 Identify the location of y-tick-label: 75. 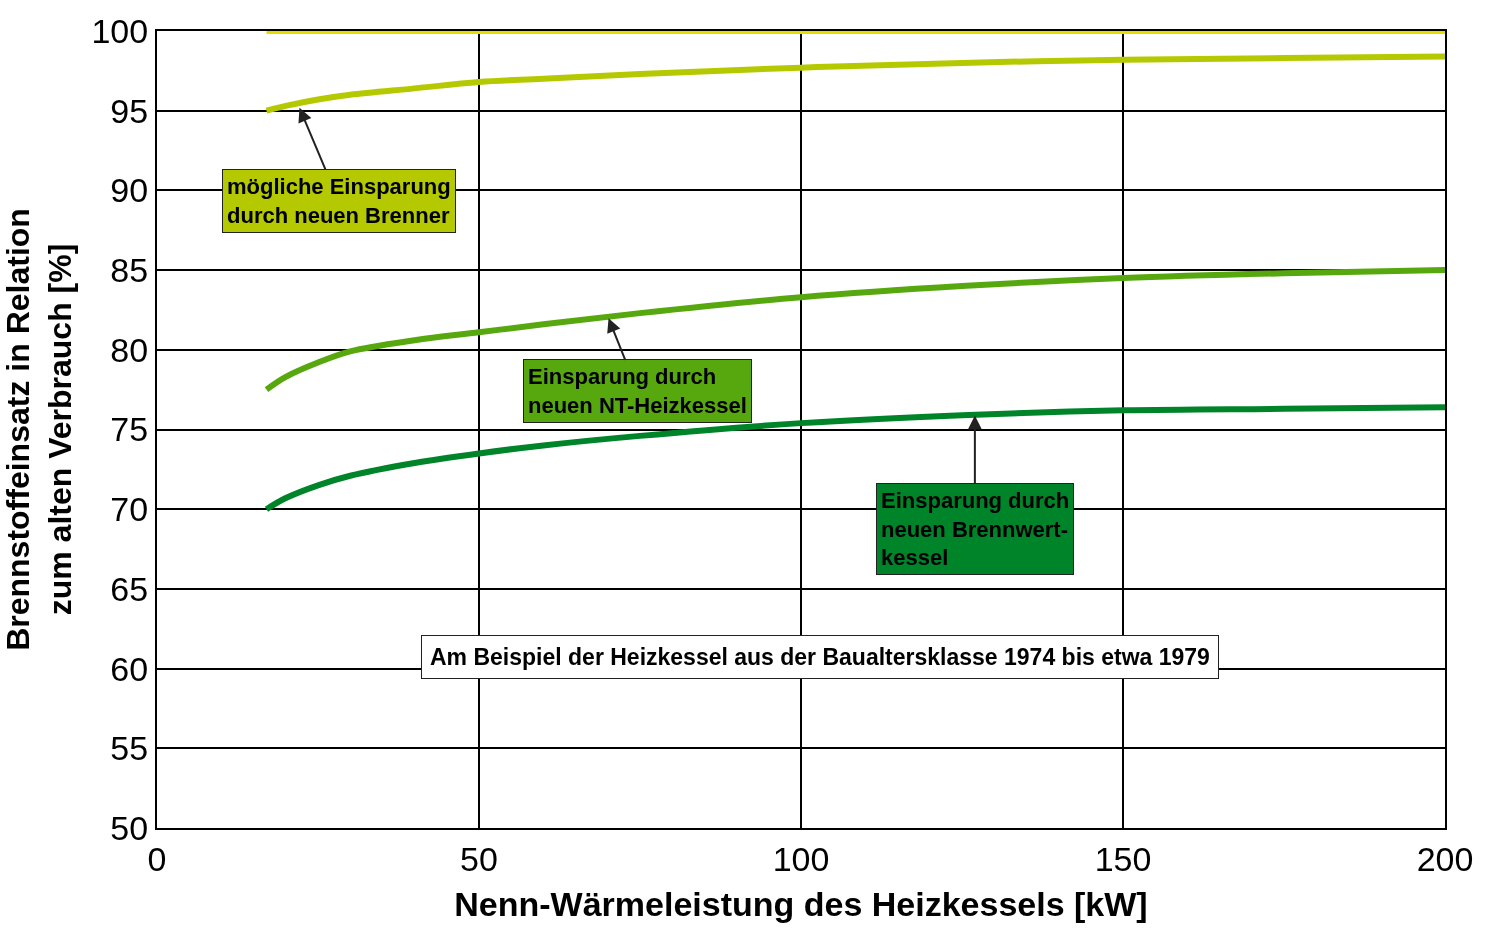
(129, 429).